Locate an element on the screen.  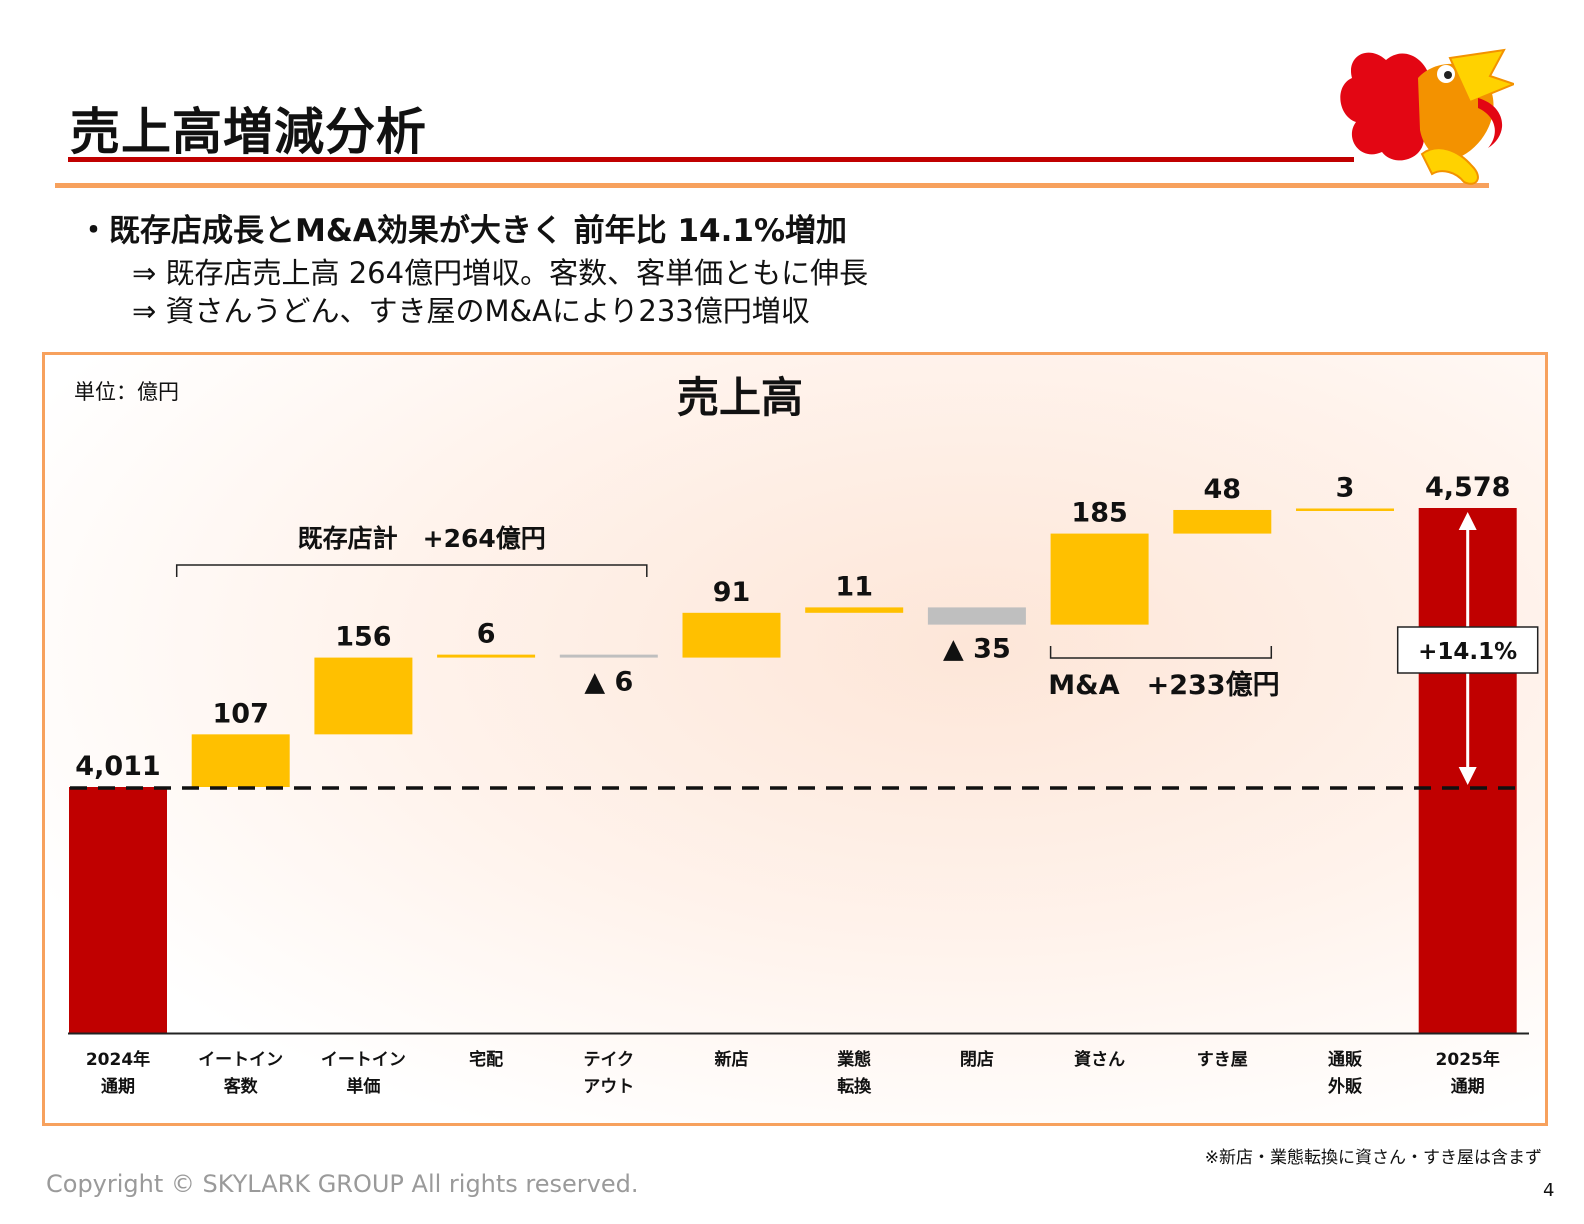
page-title: 売上高増減分析 is located at coordinates (248, 132).